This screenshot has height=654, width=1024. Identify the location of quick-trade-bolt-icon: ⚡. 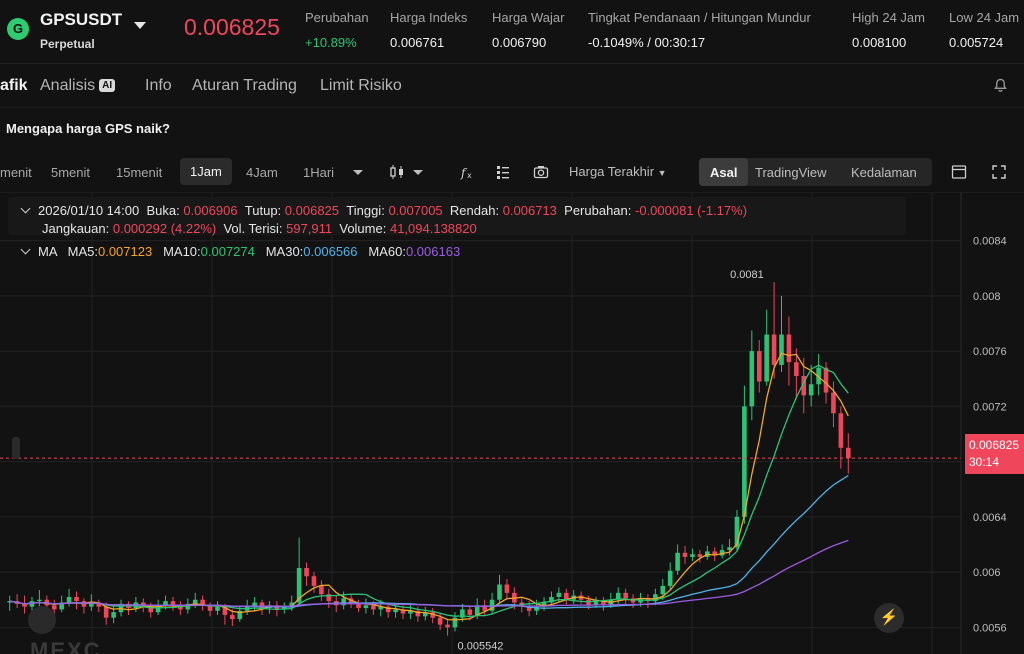
(889, 618).